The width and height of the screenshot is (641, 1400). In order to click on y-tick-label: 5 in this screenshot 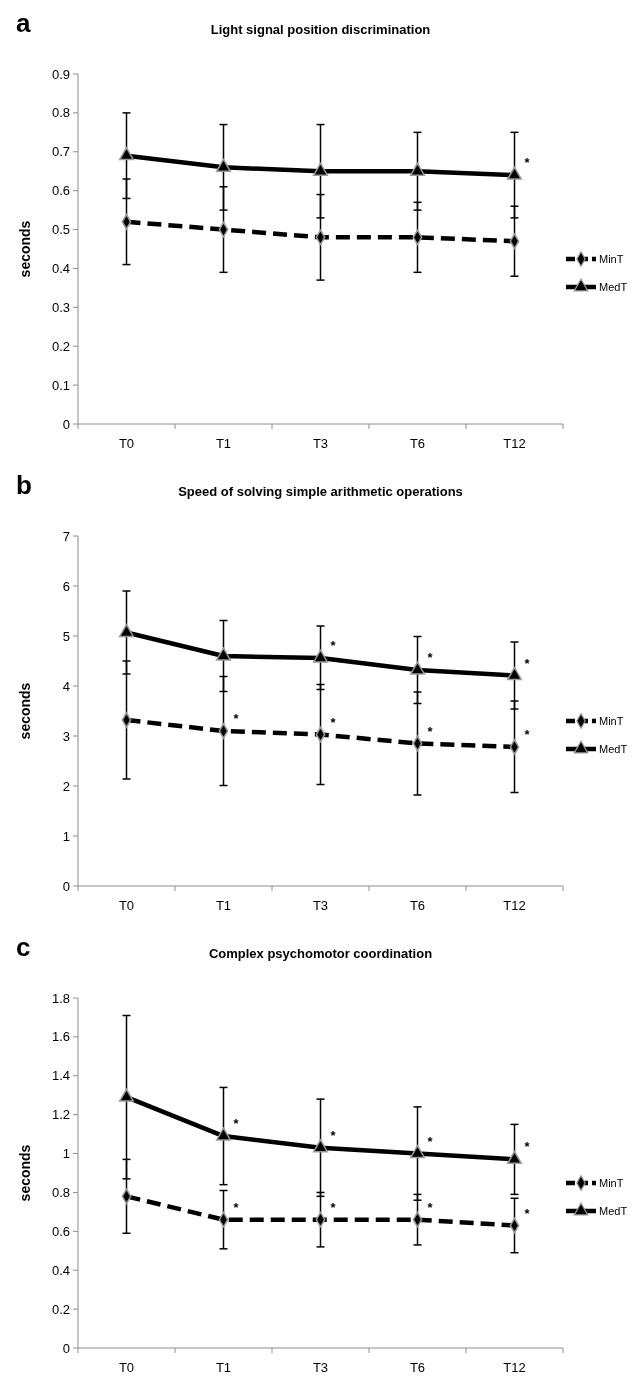, I will do `click(66, 636)`.